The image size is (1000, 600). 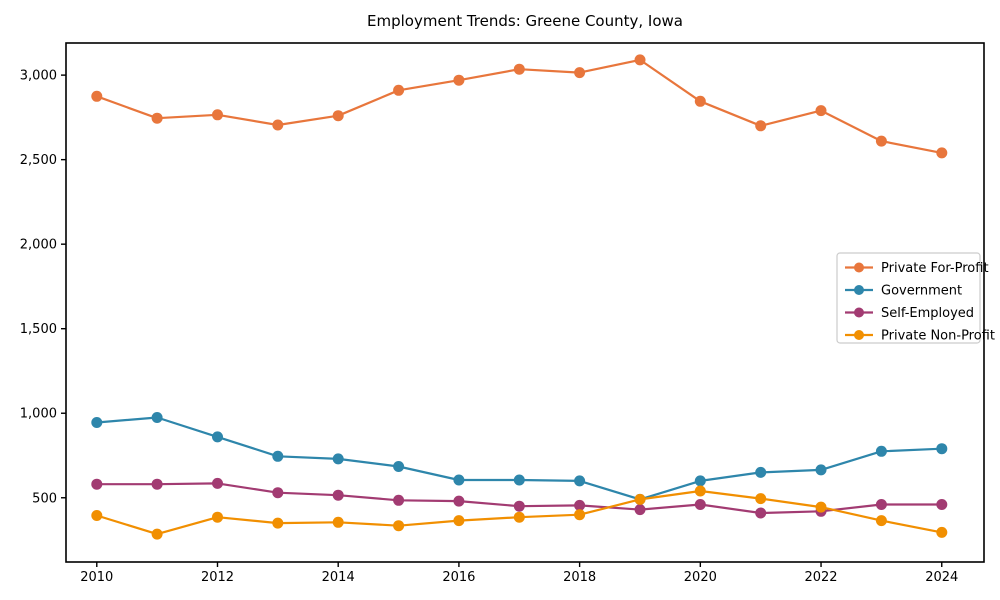 I want to click on x-axis-tick-label: 2018, so click(x=579, y=577).